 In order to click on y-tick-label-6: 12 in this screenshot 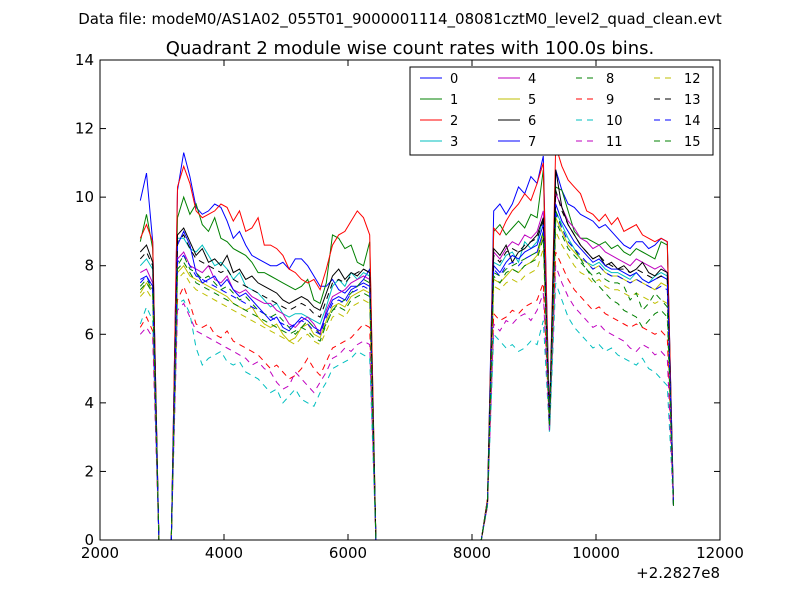, I will do `click(84, 129)`.